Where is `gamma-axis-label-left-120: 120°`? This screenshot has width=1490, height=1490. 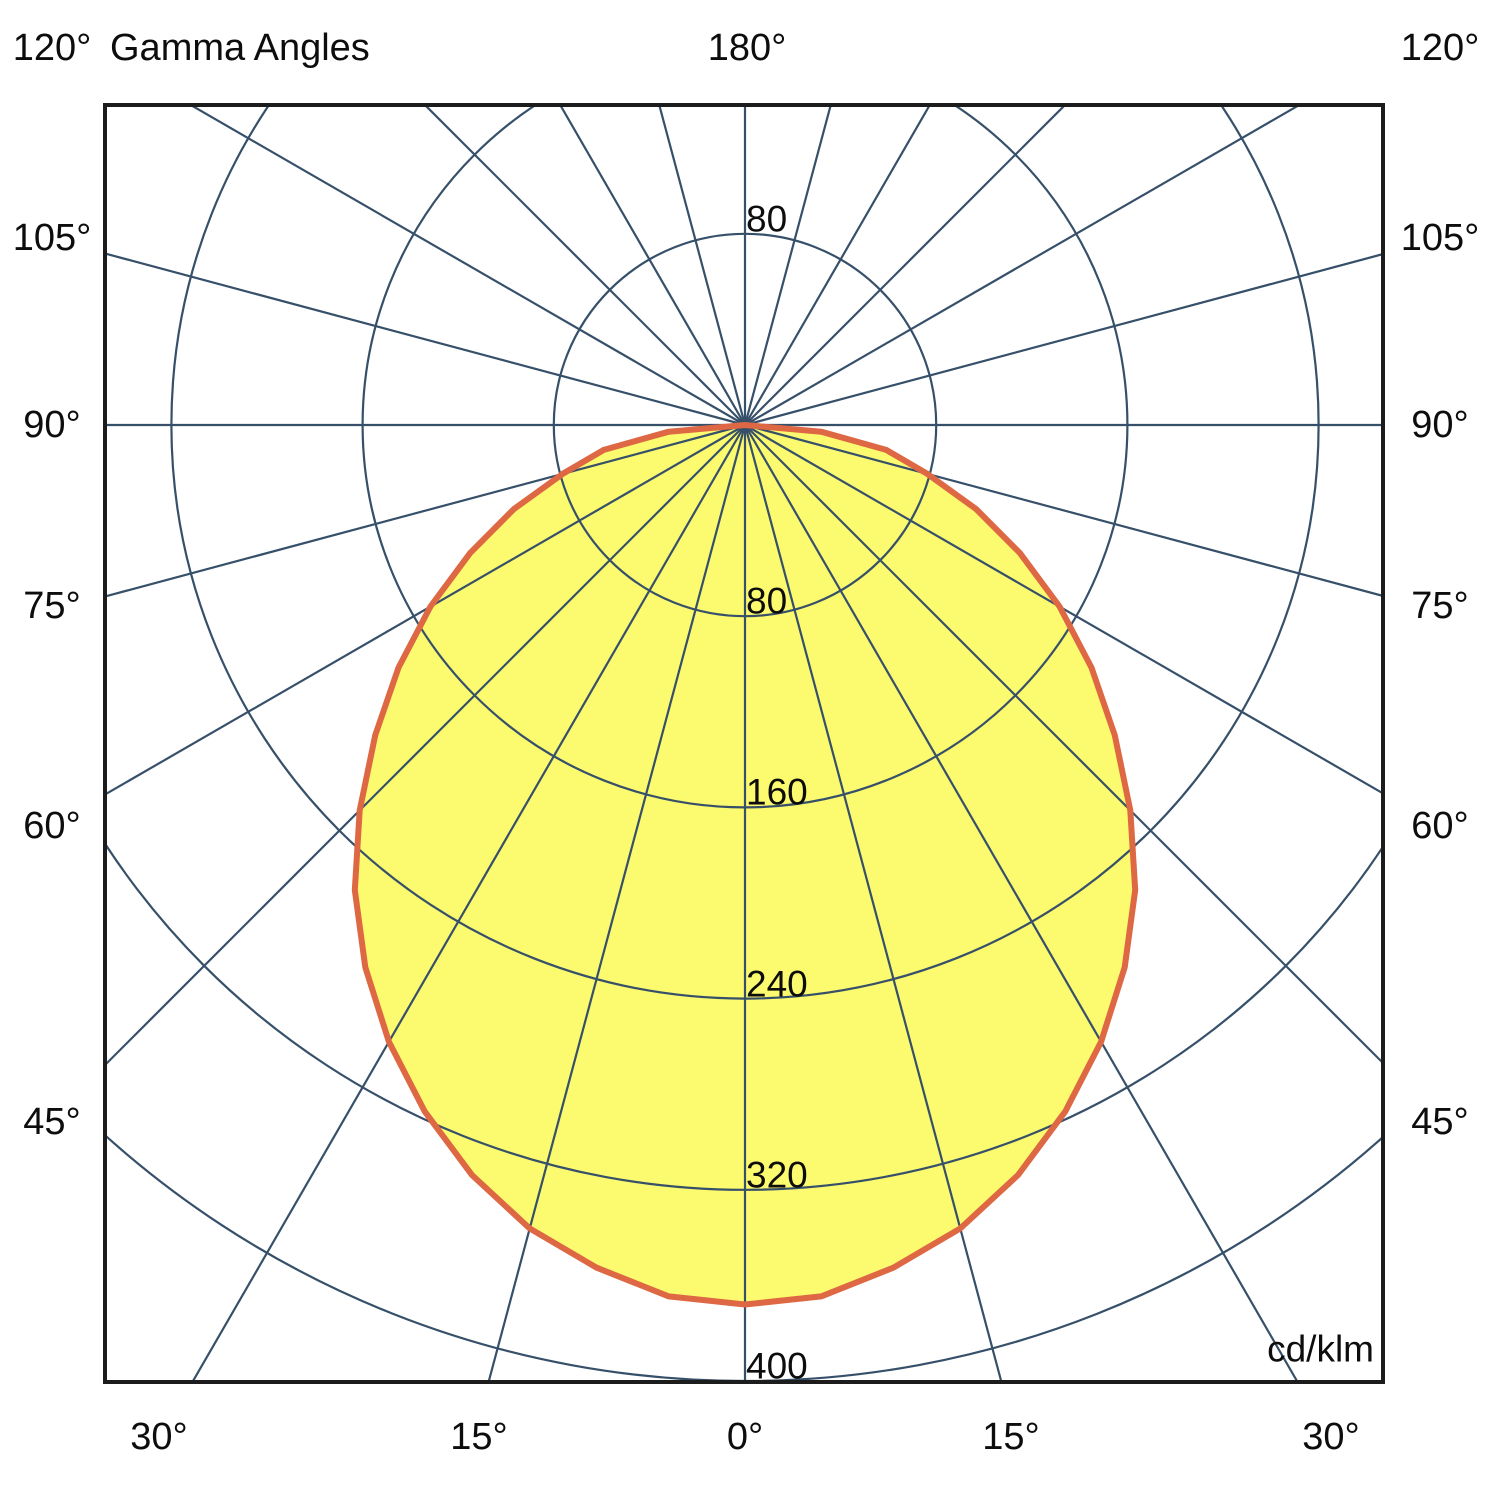
gamma-axis-label-left-120: 120° is located at coordinates (52, 48).